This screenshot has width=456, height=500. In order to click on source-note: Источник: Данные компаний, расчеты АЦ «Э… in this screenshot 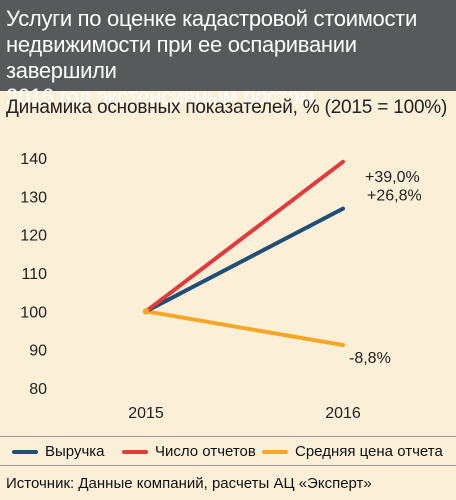, I will do `click(189, 483)`.